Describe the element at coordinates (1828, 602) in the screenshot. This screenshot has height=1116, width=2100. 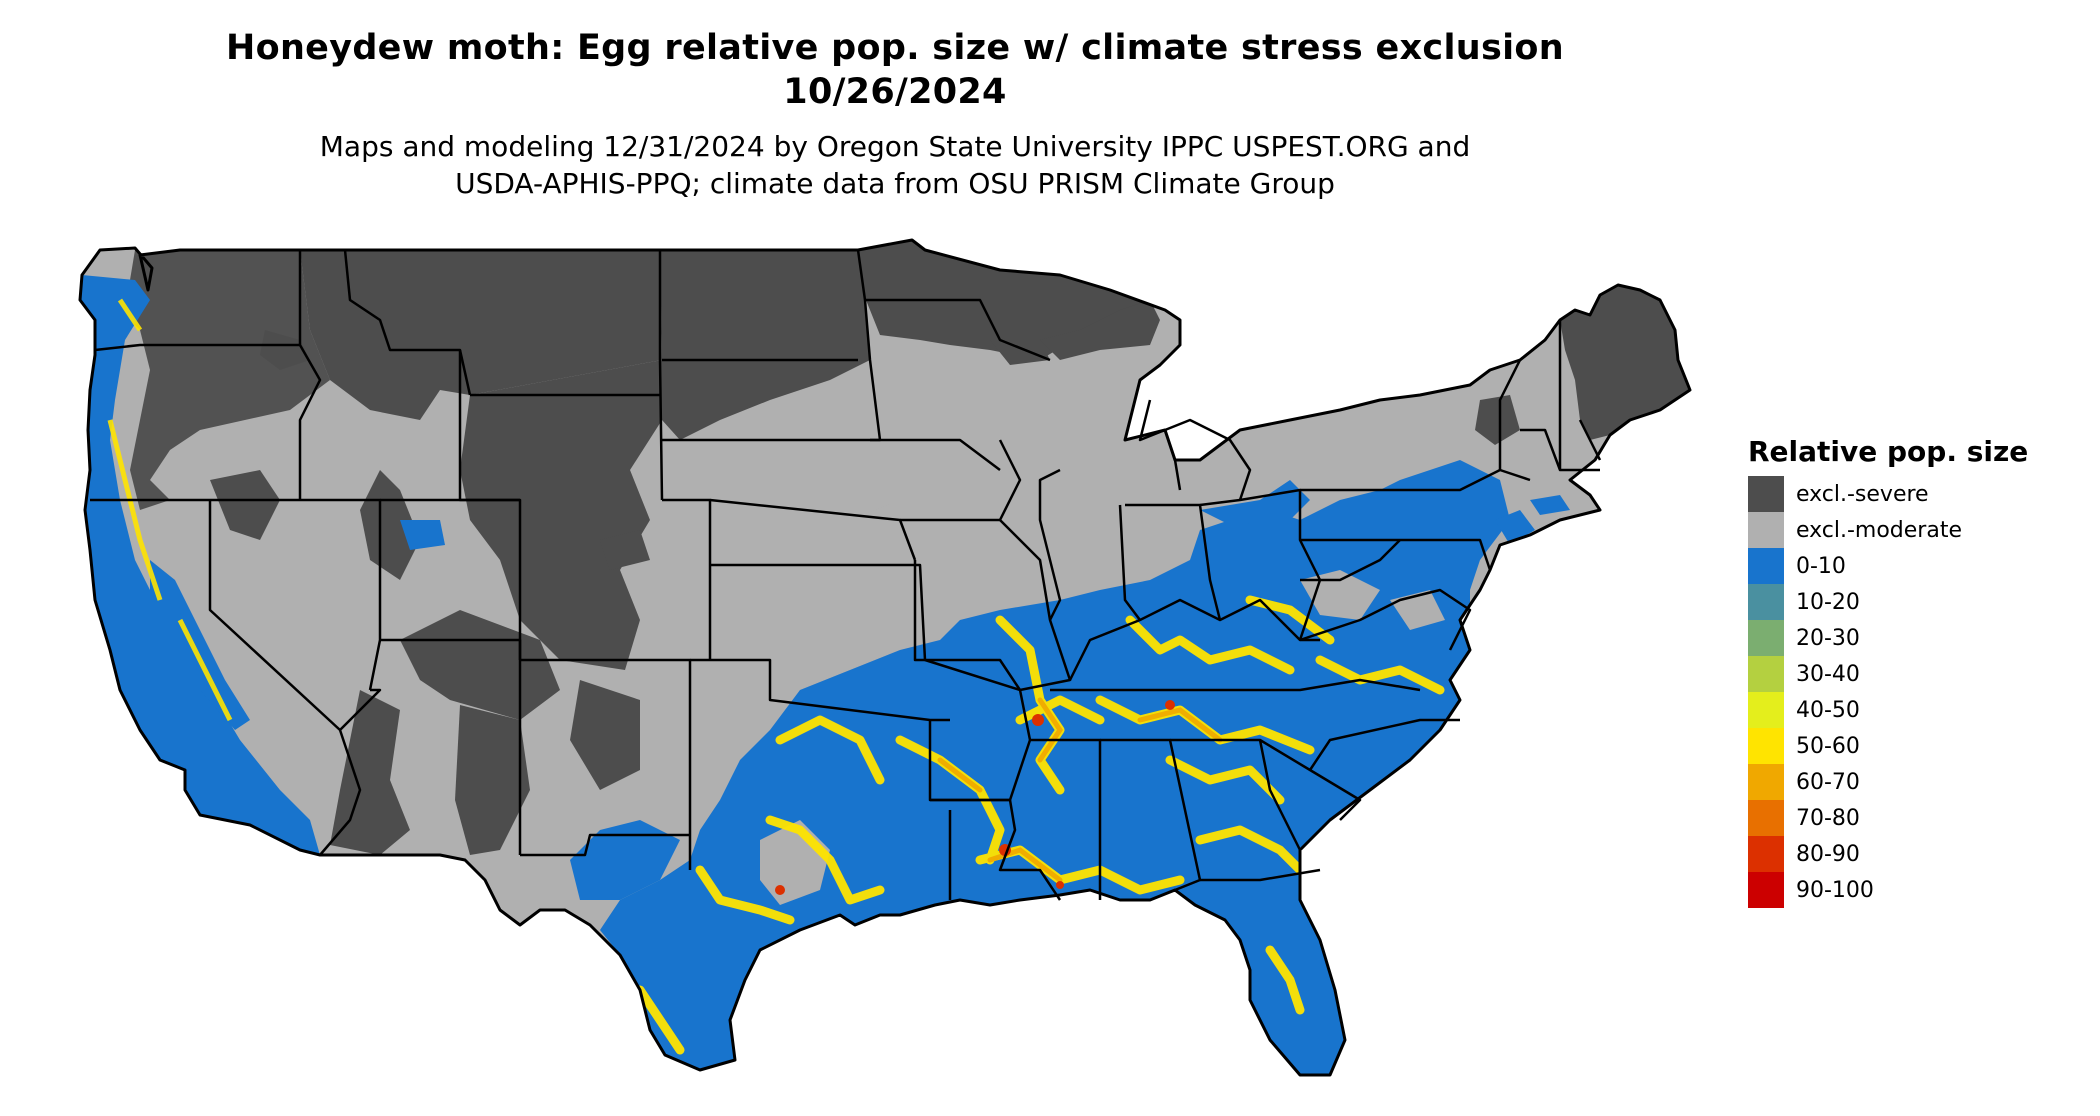
I see `legend-label: 10-20` at that location.